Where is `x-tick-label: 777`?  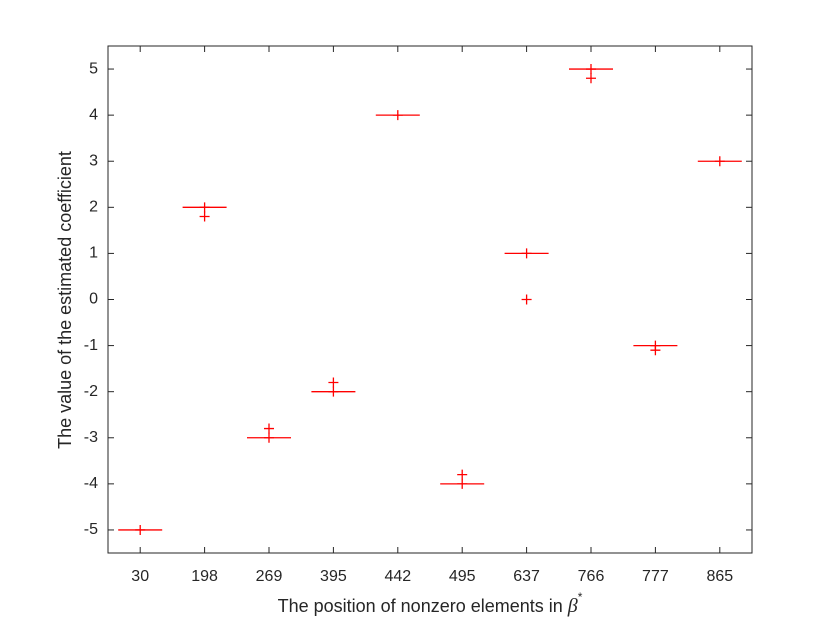 x-tick-label: 777 is located at coordinates (655, 576).